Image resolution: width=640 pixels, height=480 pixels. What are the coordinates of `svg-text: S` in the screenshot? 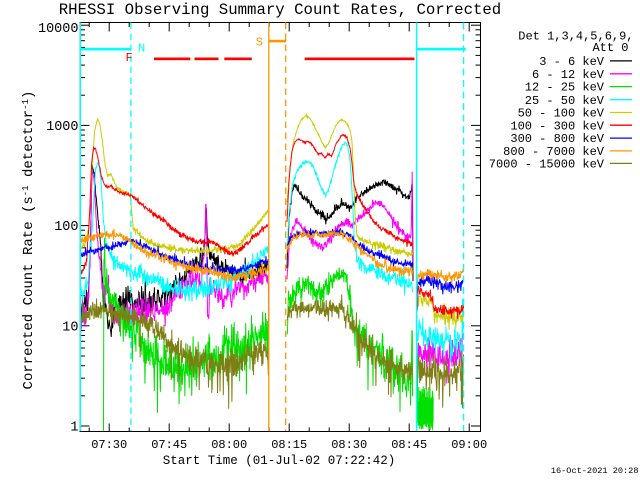 It's located at (259, 42).